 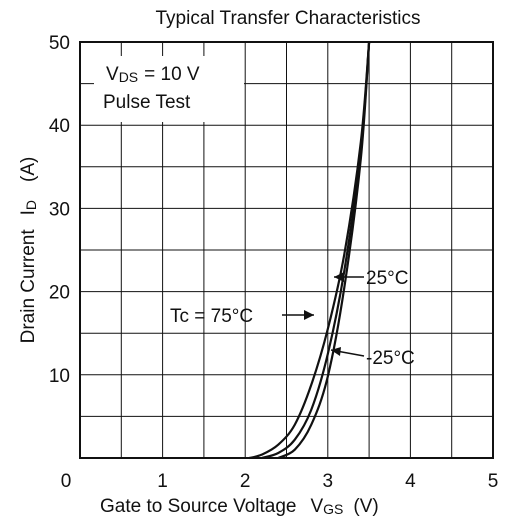 I want to click on x-axis-label-main: Gate to Source Voltage, so click(x=198, y=506).